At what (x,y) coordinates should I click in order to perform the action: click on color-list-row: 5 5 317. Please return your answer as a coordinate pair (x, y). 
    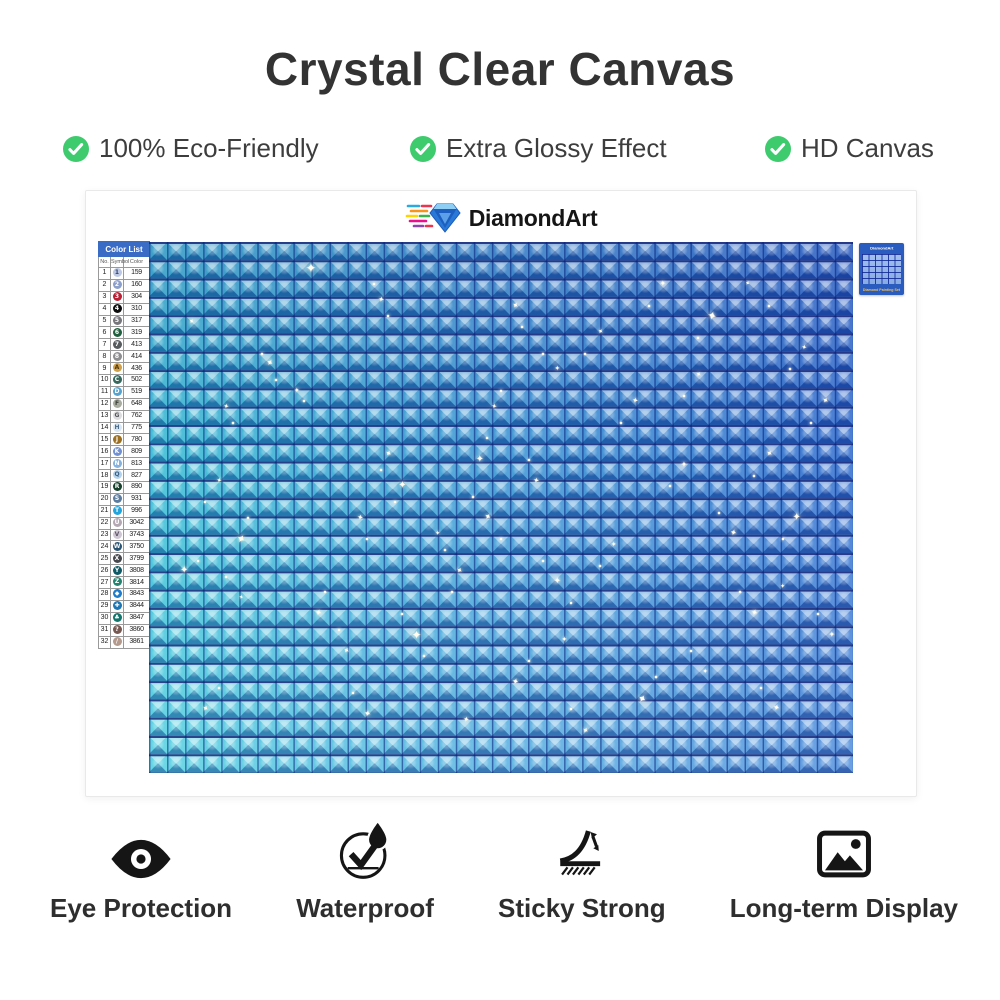
    Looking at the image, I should click on (124, 321).